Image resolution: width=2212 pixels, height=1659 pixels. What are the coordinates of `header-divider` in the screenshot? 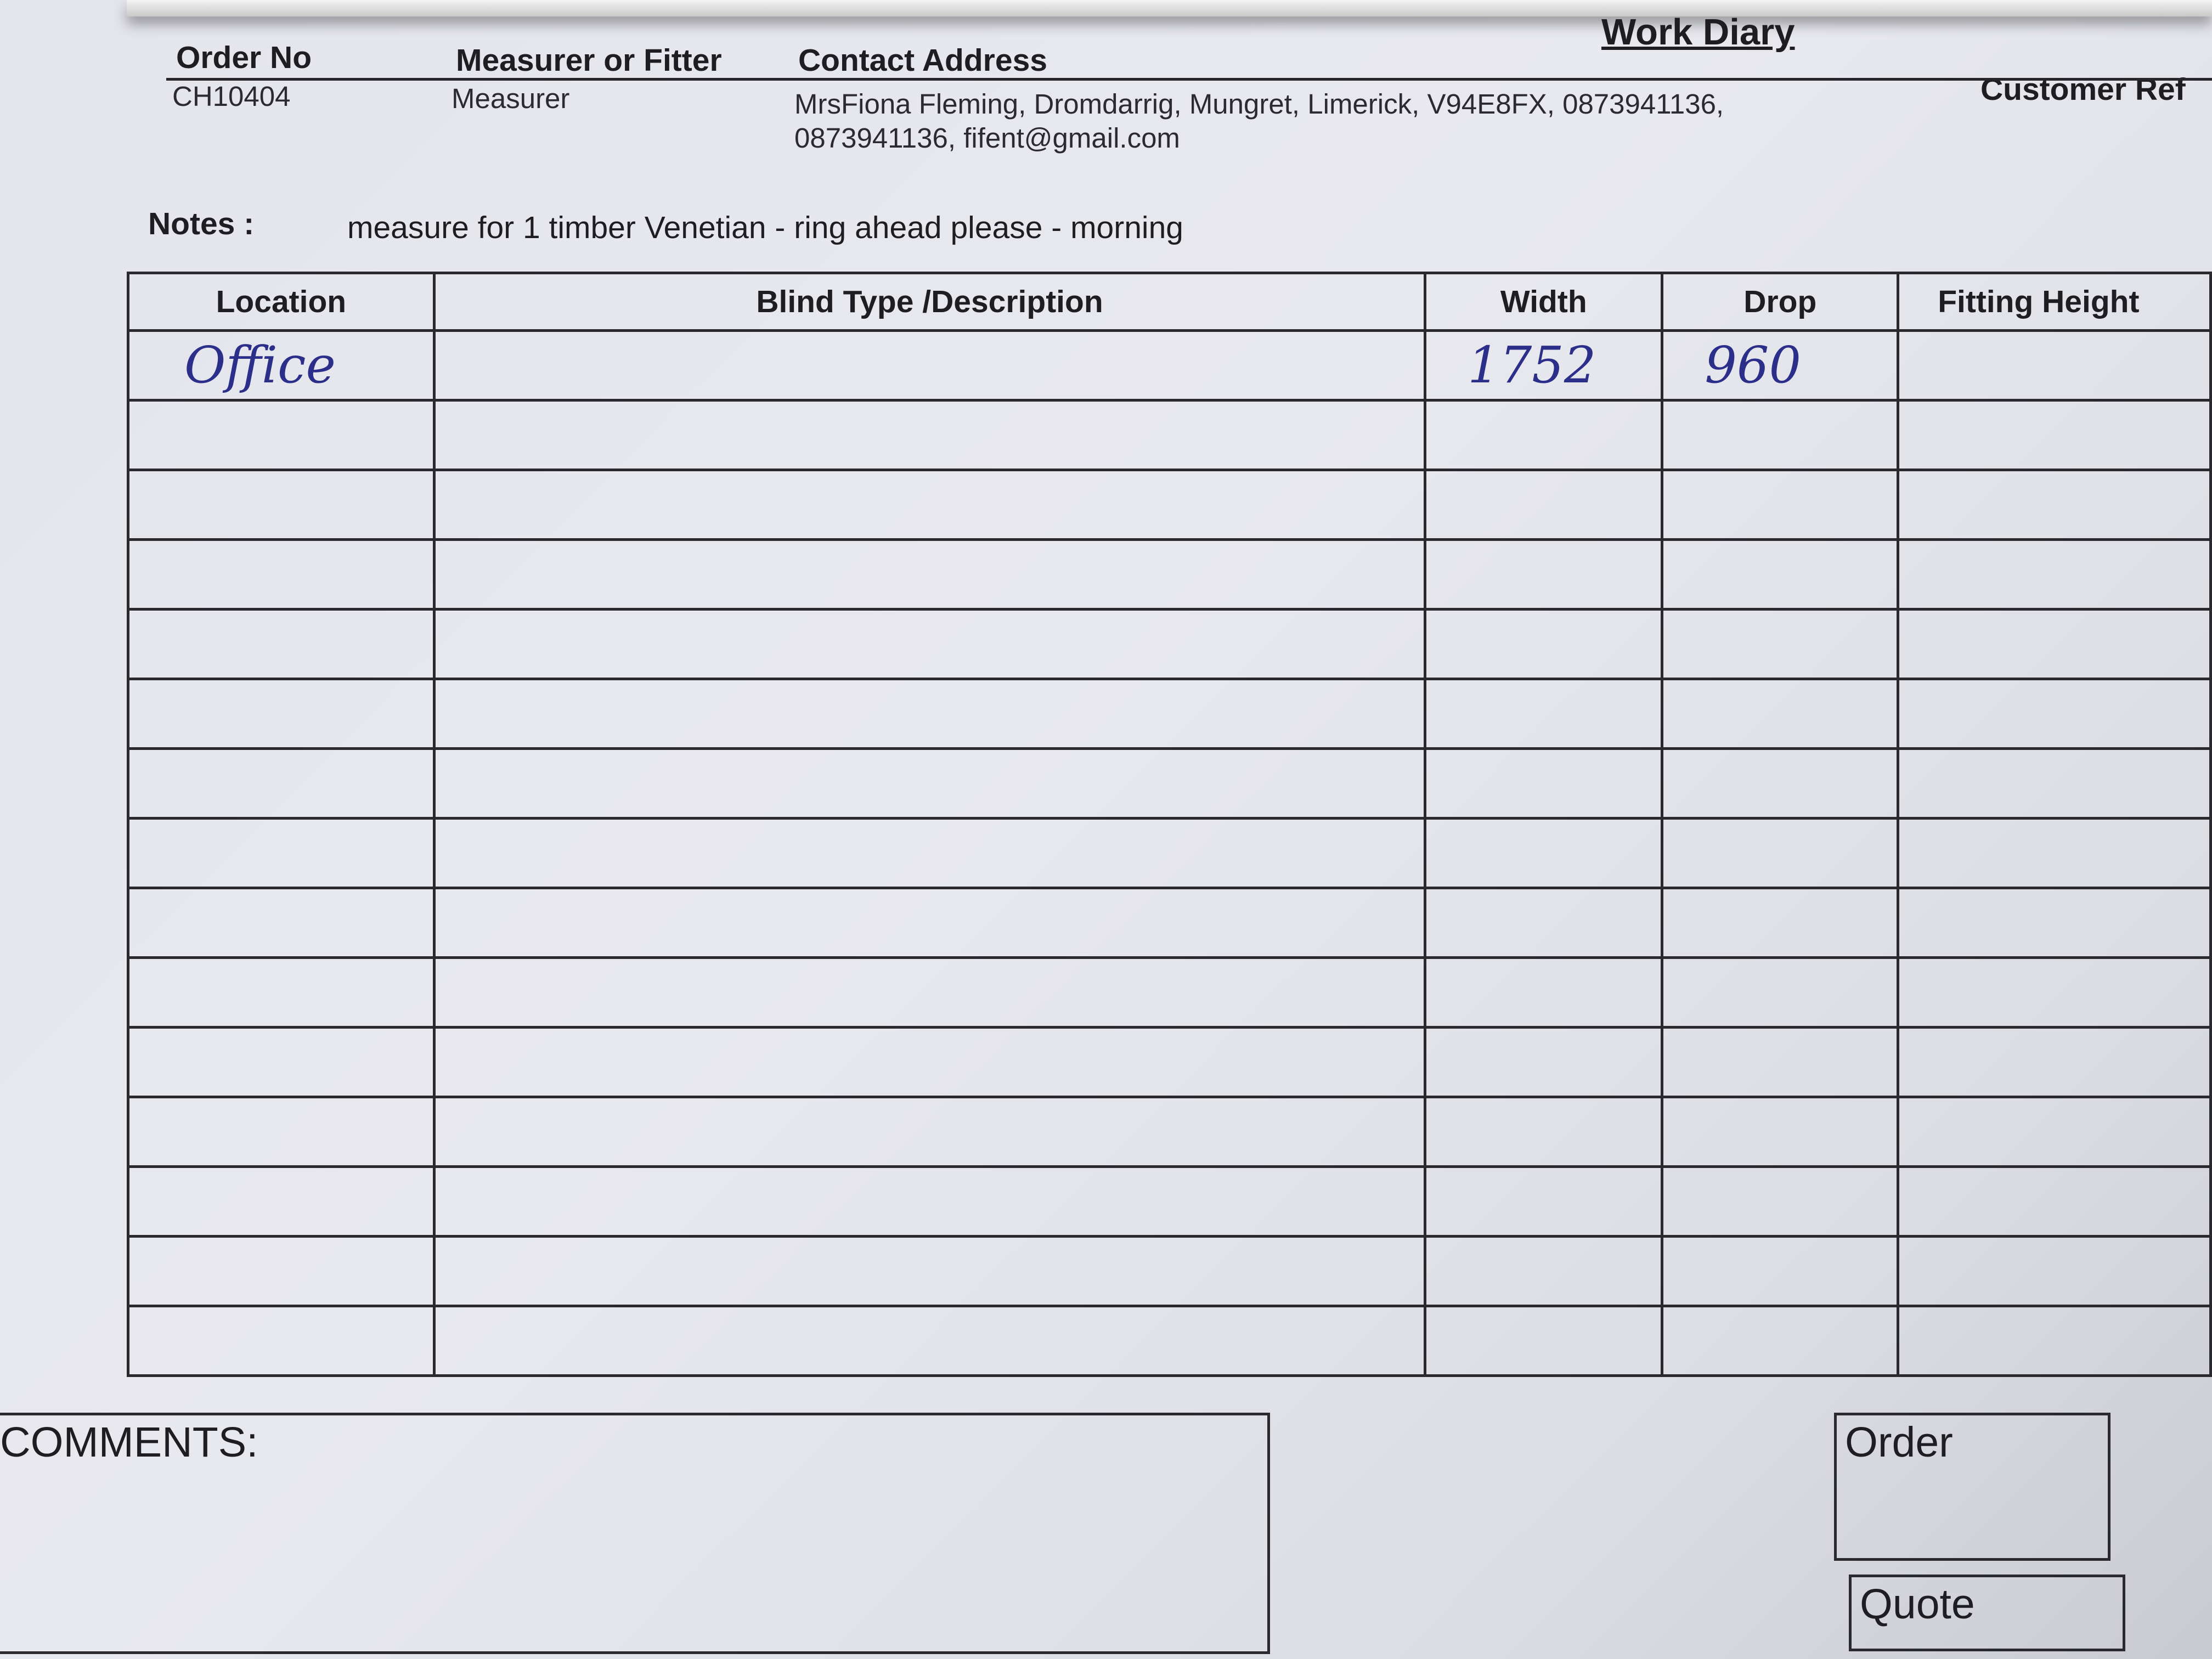 It's located at (1189, 79).